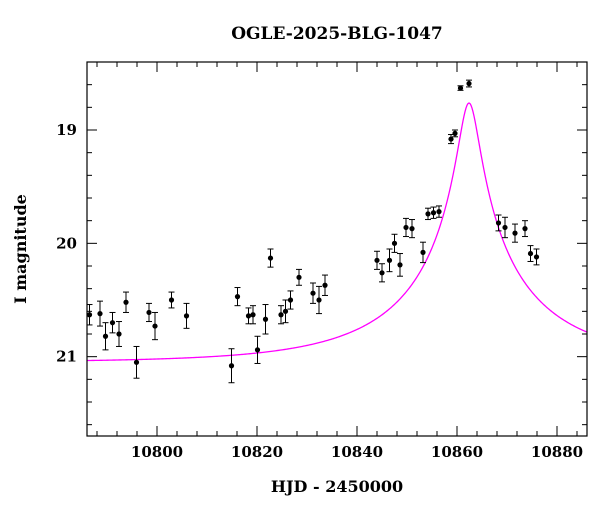 The image size is (600, 512). What do you see at coordinates (66, 130) in the screenshot?
I see `y-tick-label: 19` at bounding box center [66, 130].